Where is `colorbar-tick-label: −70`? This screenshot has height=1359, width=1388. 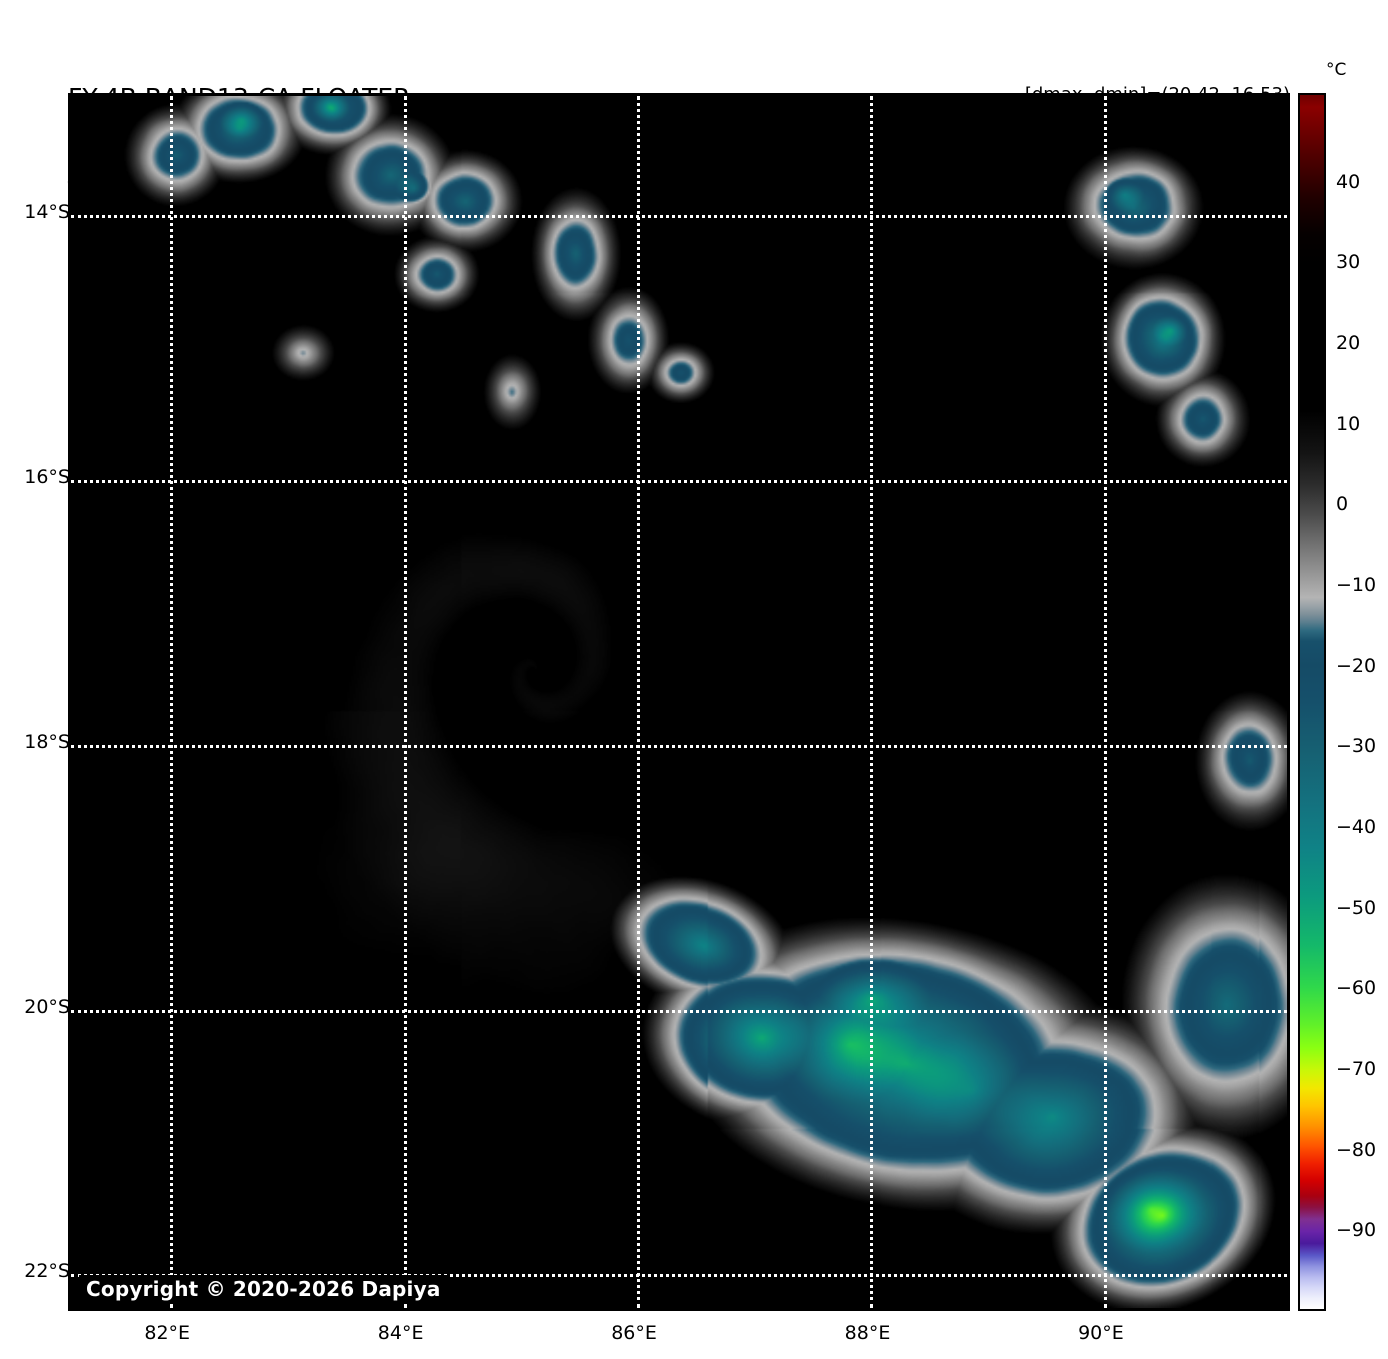 colorbar-tick-label: −70 is located at coordinates (1356, 1069).